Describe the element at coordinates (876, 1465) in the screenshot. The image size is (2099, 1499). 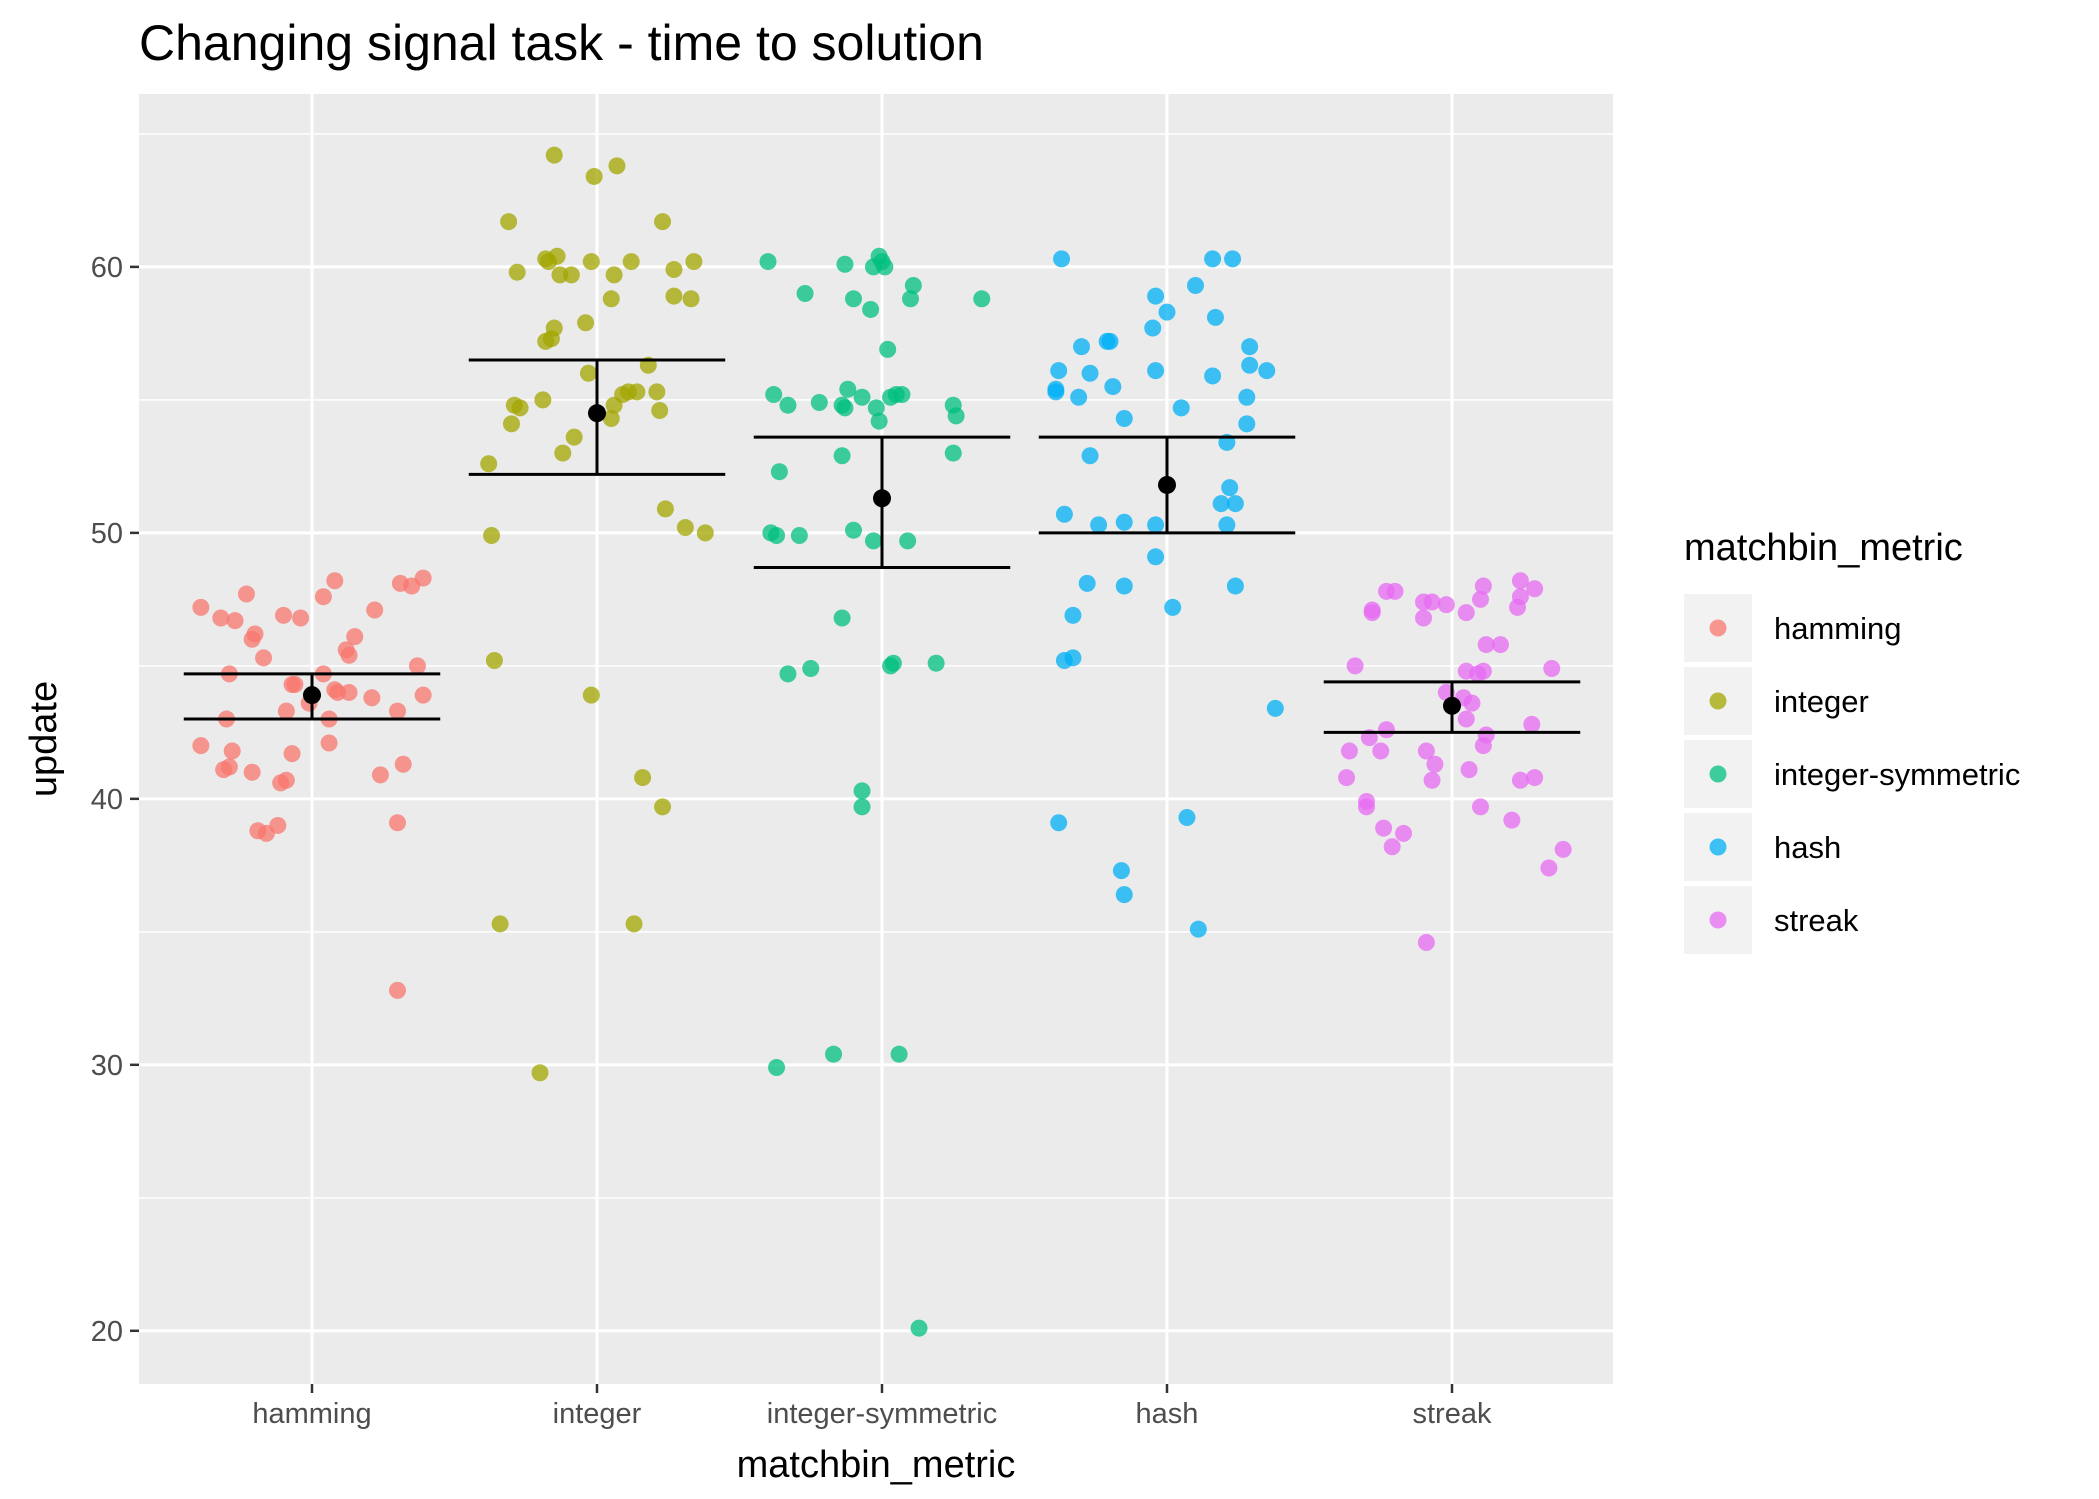
I see `x-axis-title: matchbin_metric` at that location.